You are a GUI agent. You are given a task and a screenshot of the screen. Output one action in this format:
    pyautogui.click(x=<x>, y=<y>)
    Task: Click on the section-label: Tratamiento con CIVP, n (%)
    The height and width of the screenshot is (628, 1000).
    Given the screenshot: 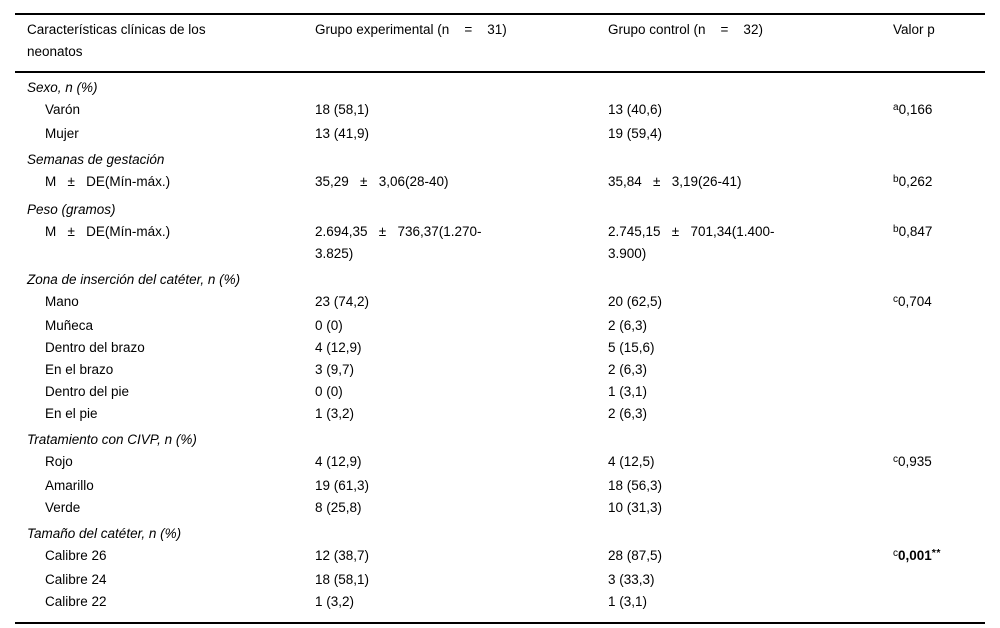 What is the action you would take?
    pyautogui.click(x=112, y=439)
    